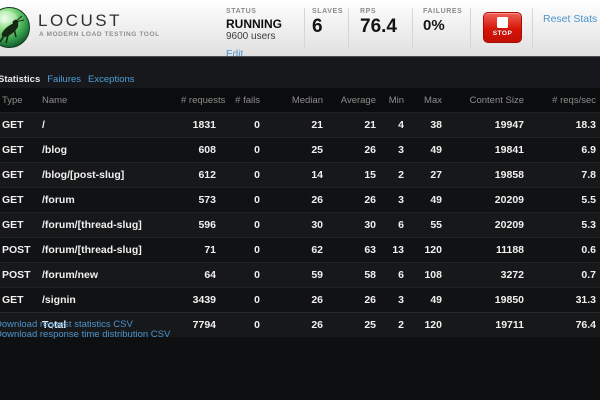 The height and width of the screenshot is (400, 600). I want to click on cell-min: 2, so click(401, 325).